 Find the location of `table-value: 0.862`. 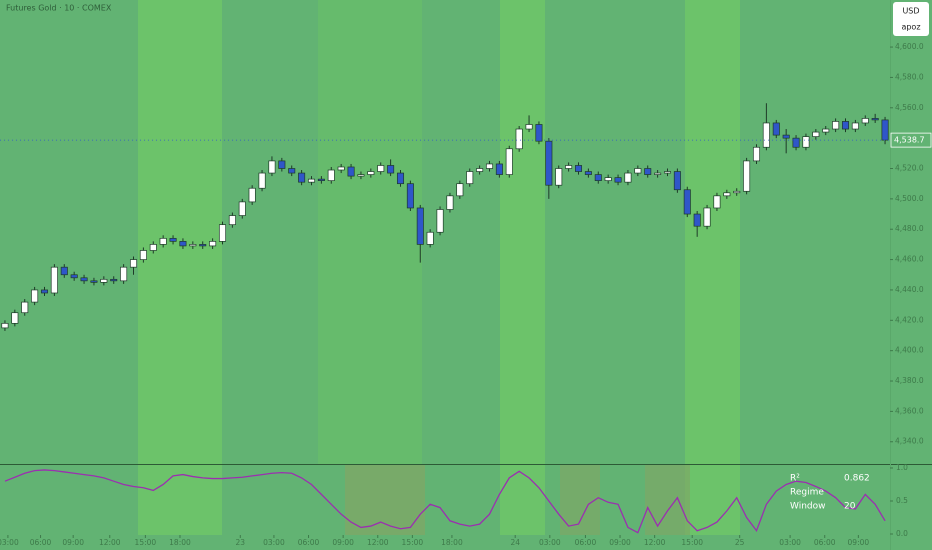

table-value: 0.862 is located at coordinates (857, 479).